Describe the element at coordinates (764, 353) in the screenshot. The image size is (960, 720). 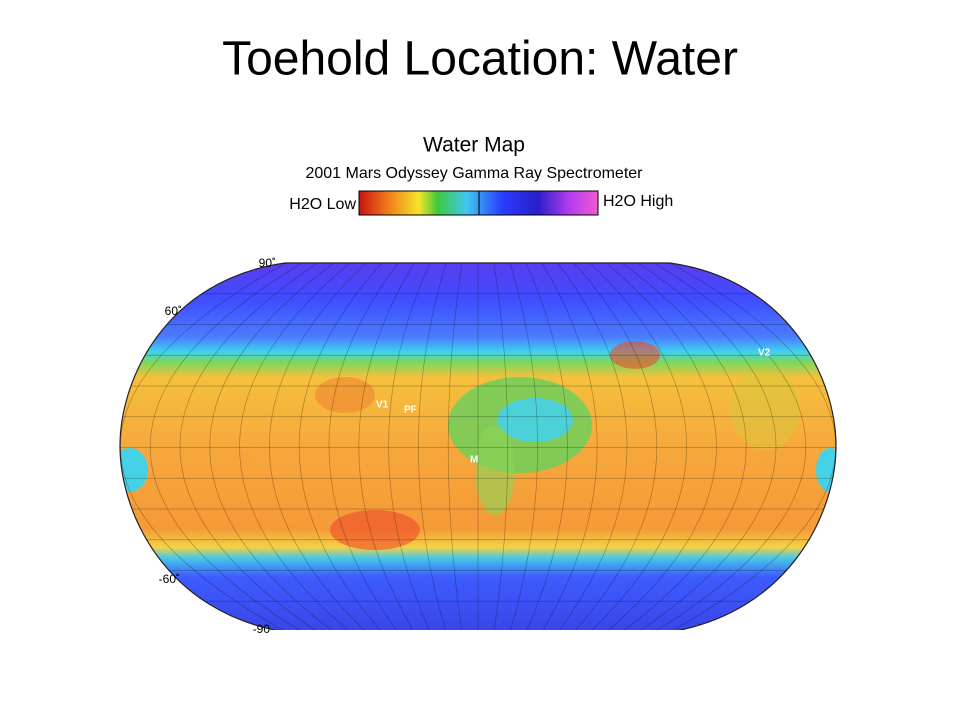
I see `site-label: V2` at that location.